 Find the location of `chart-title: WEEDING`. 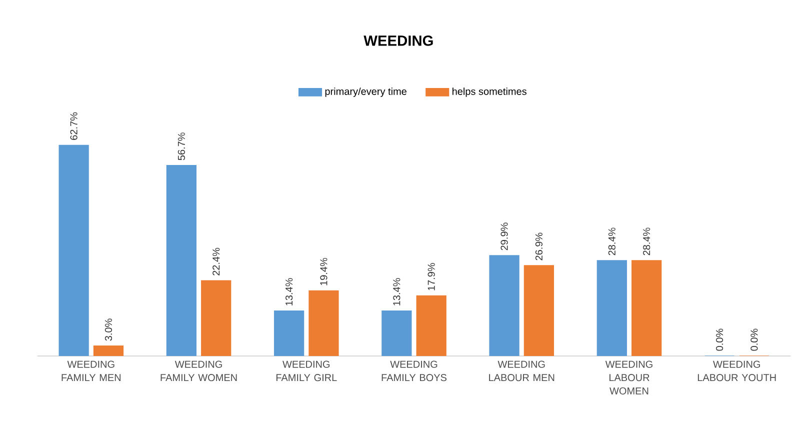

chart-title: WEEDING is located at coordinates (398, 40).